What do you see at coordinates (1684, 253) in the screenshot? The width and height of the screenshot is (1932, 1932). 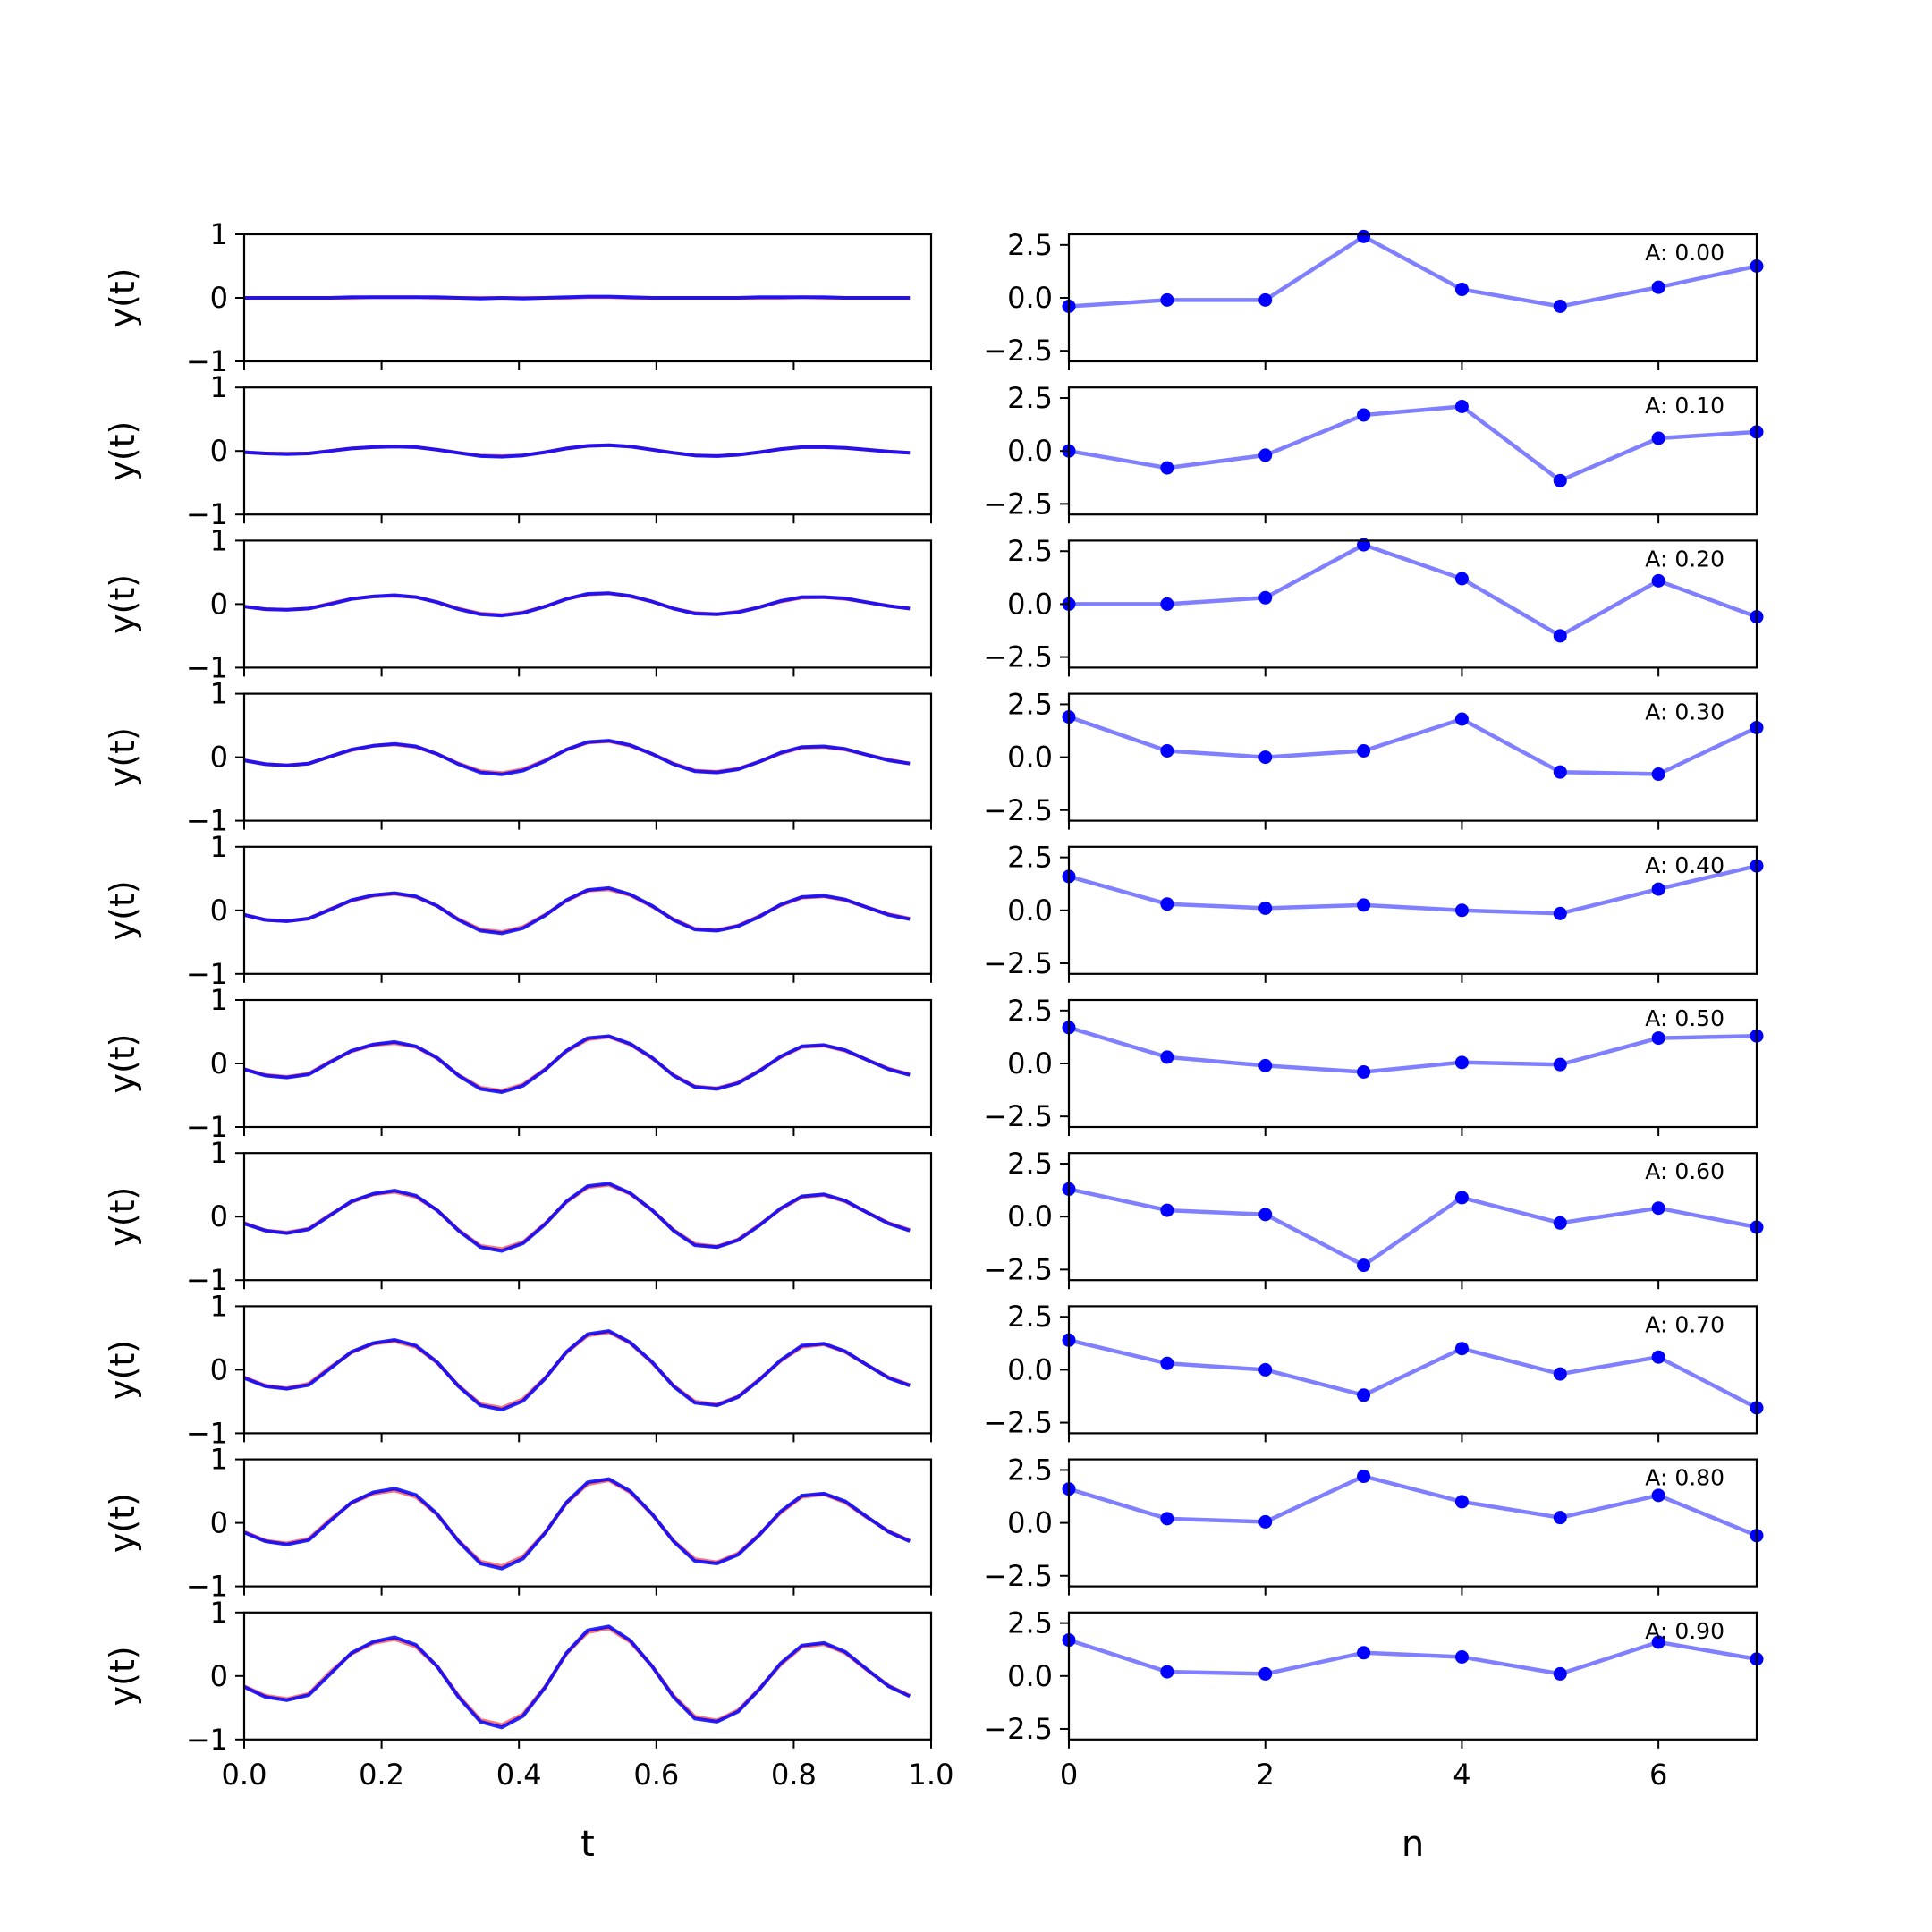 I see `amplitude-annotation: A: 0.00` at bounding box center [1684, 253].